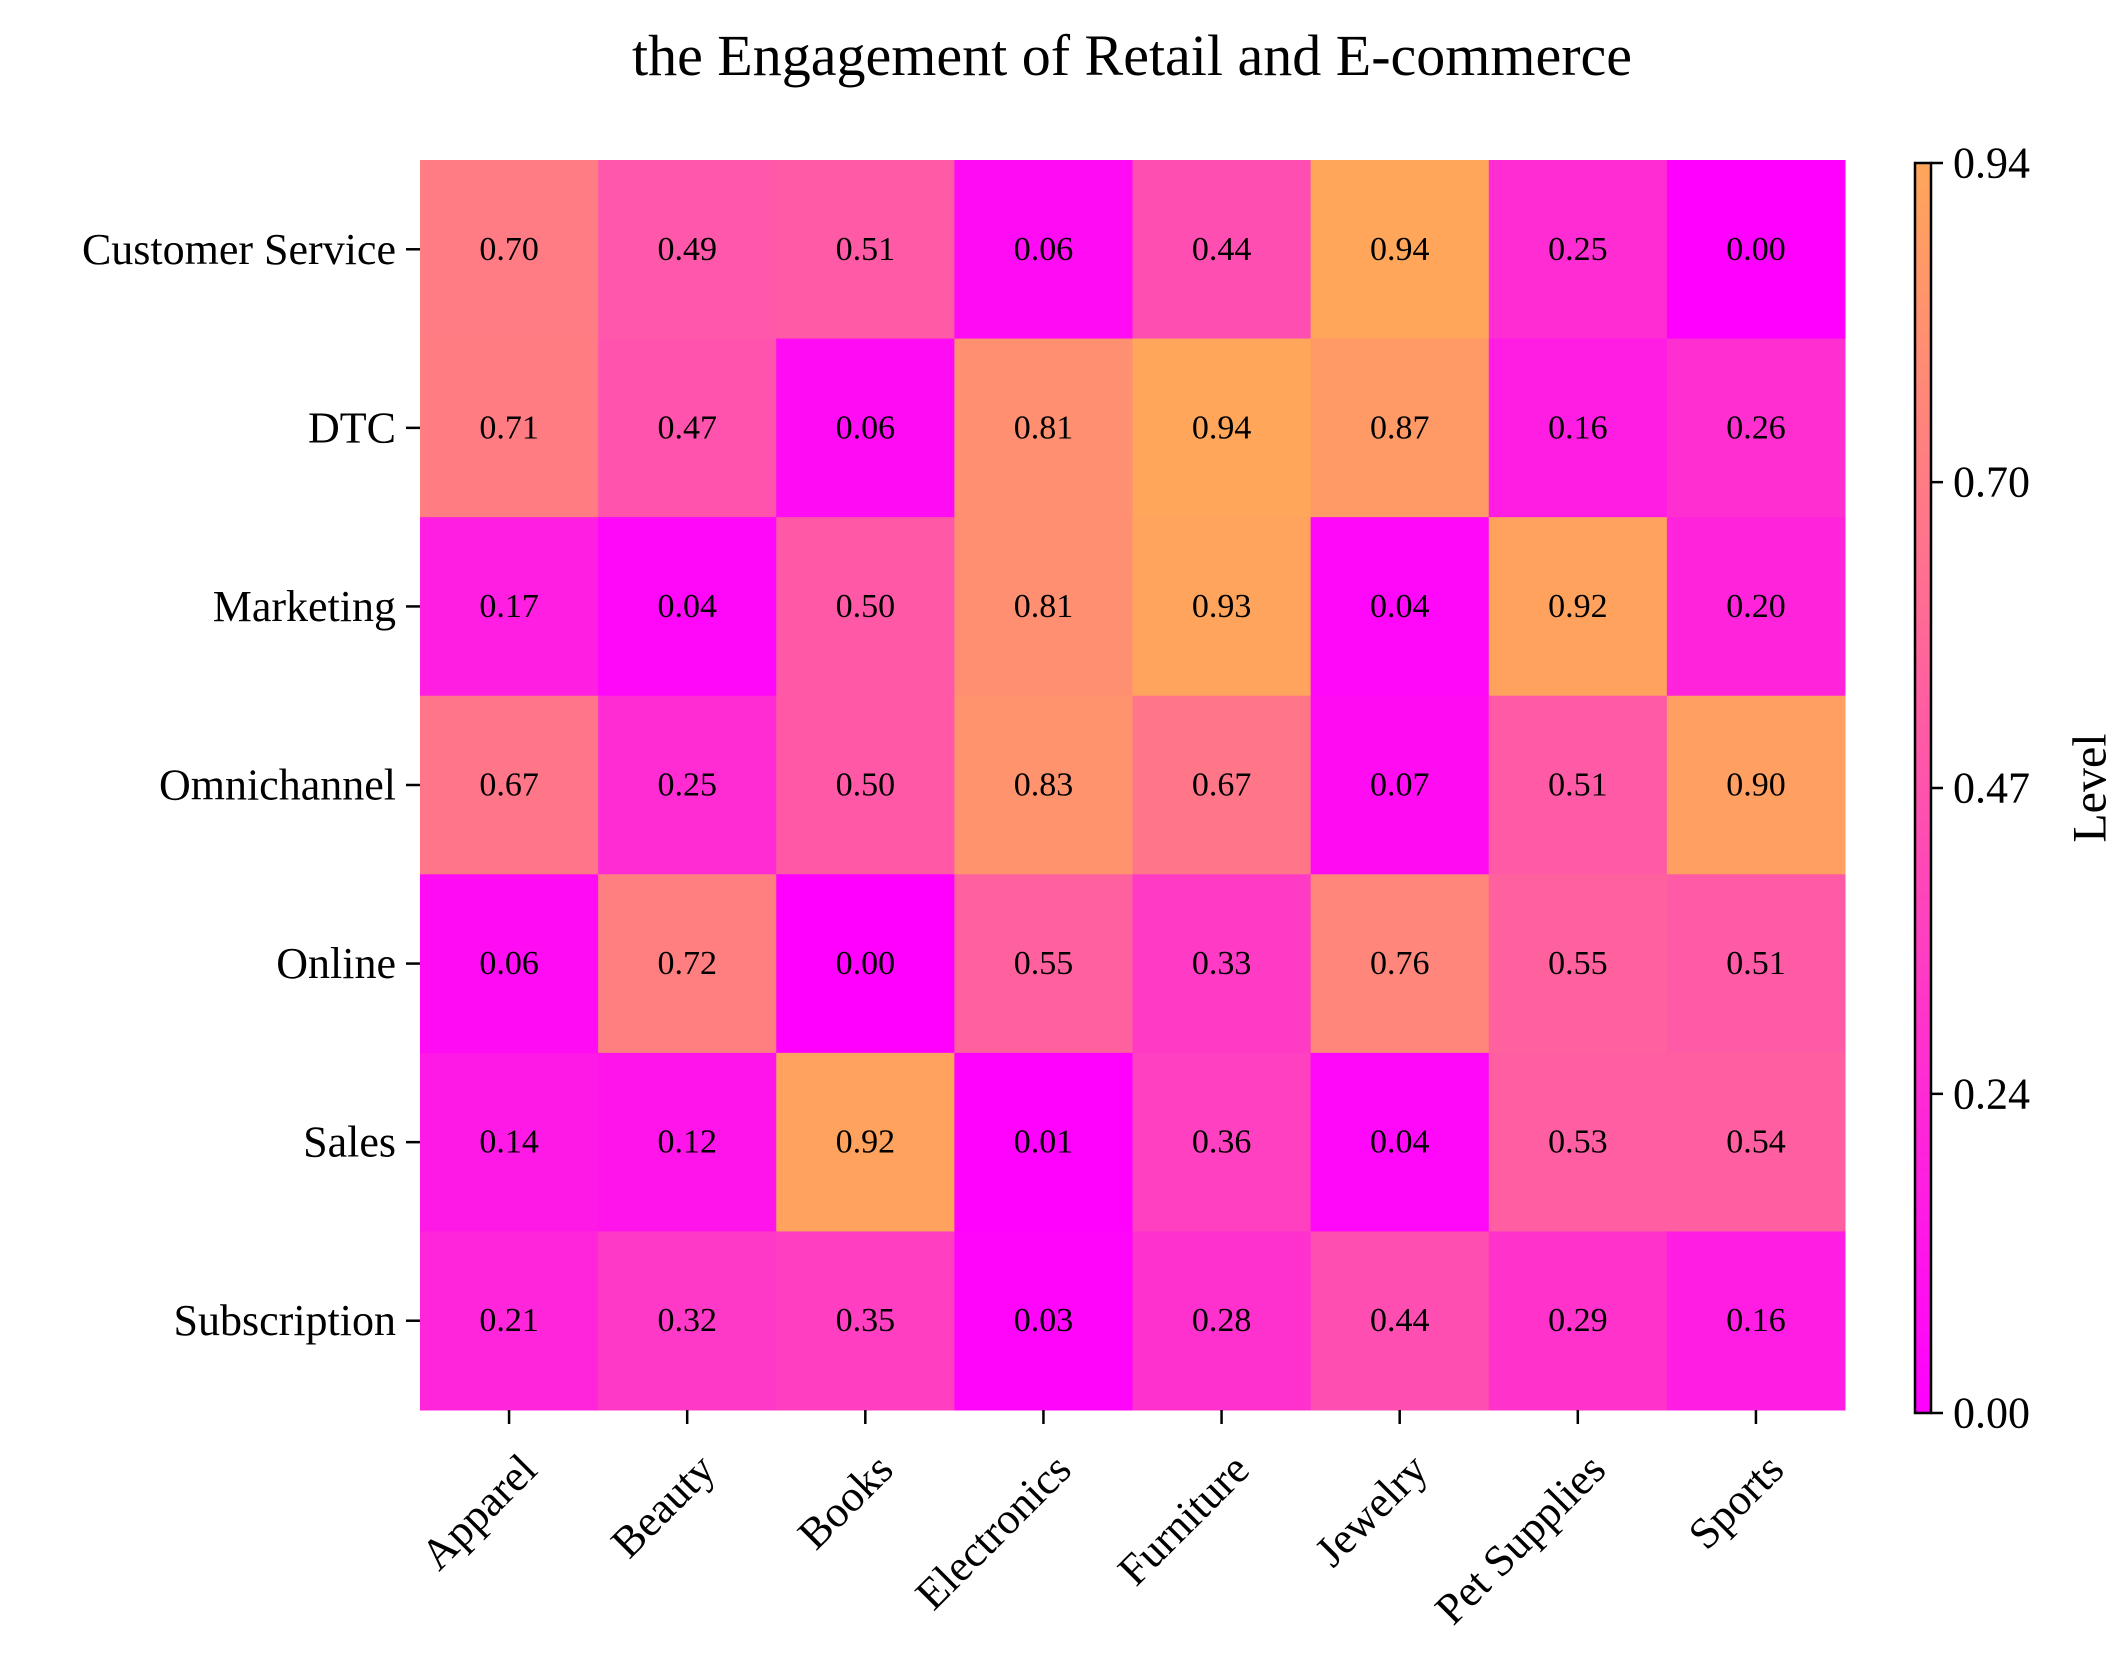 The image size is (2121, 1670). I want to click on cell-value-label: 0.55, so click(1044, 963).